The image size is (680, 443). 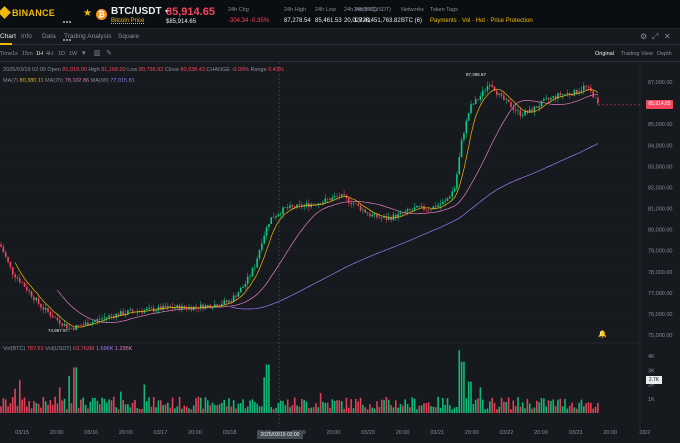 What do you see at coordinates (604, 54) in the screenshot?
I see `view-original: Original` at bounding box center [604, 54].